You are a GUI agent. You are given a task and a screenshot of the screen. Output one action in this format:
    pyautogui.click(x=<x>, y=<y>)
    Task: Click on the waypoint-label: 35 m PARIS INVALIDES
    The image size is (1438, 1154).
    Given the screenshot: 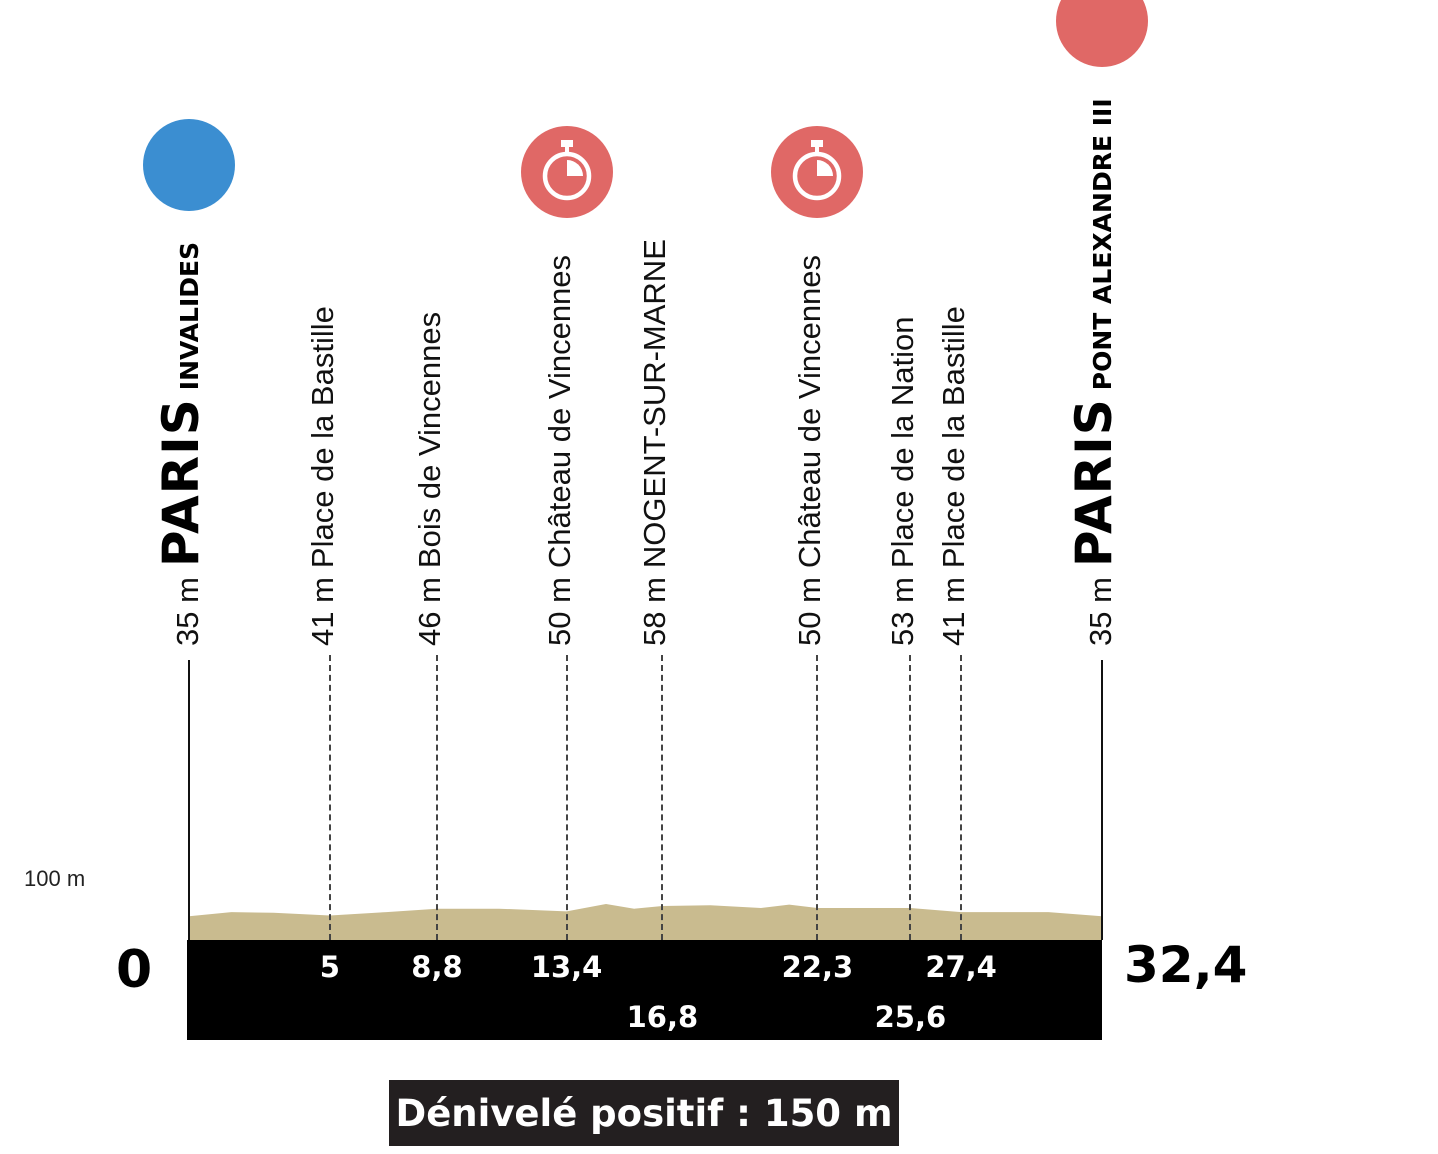 What is the action you would take?
    pyautogui.click(x=181, y=443)
    